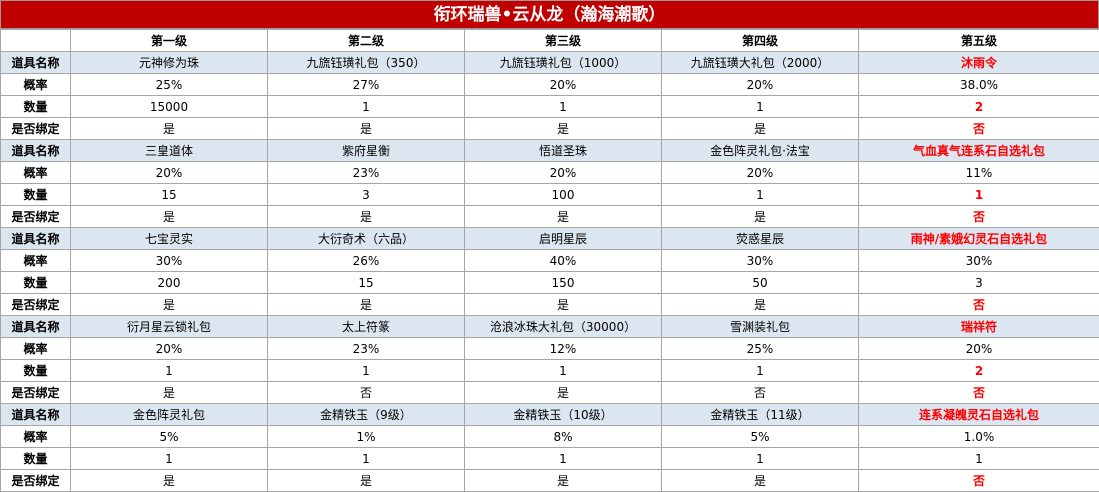  I want to click on item-name-row: 道具名称衍月星云锁礼包太上符篆沧浪冰珠大礼包（30000）雪渊装礼包瑞祥符, so click(550, 327).